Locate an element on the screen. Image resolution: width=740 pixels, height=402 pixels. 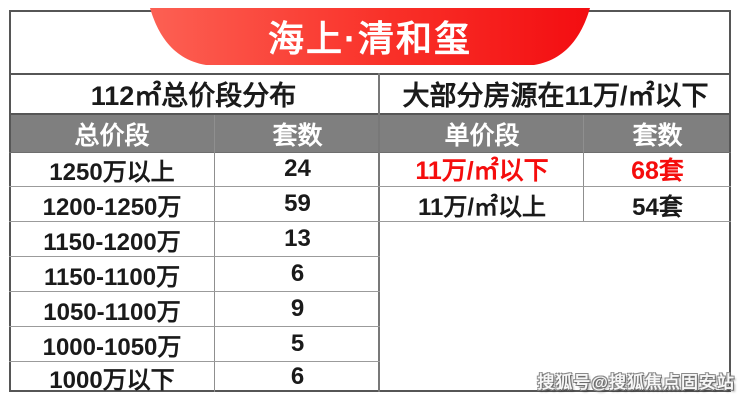
header-row-divider is located at coordinates (370, 152).